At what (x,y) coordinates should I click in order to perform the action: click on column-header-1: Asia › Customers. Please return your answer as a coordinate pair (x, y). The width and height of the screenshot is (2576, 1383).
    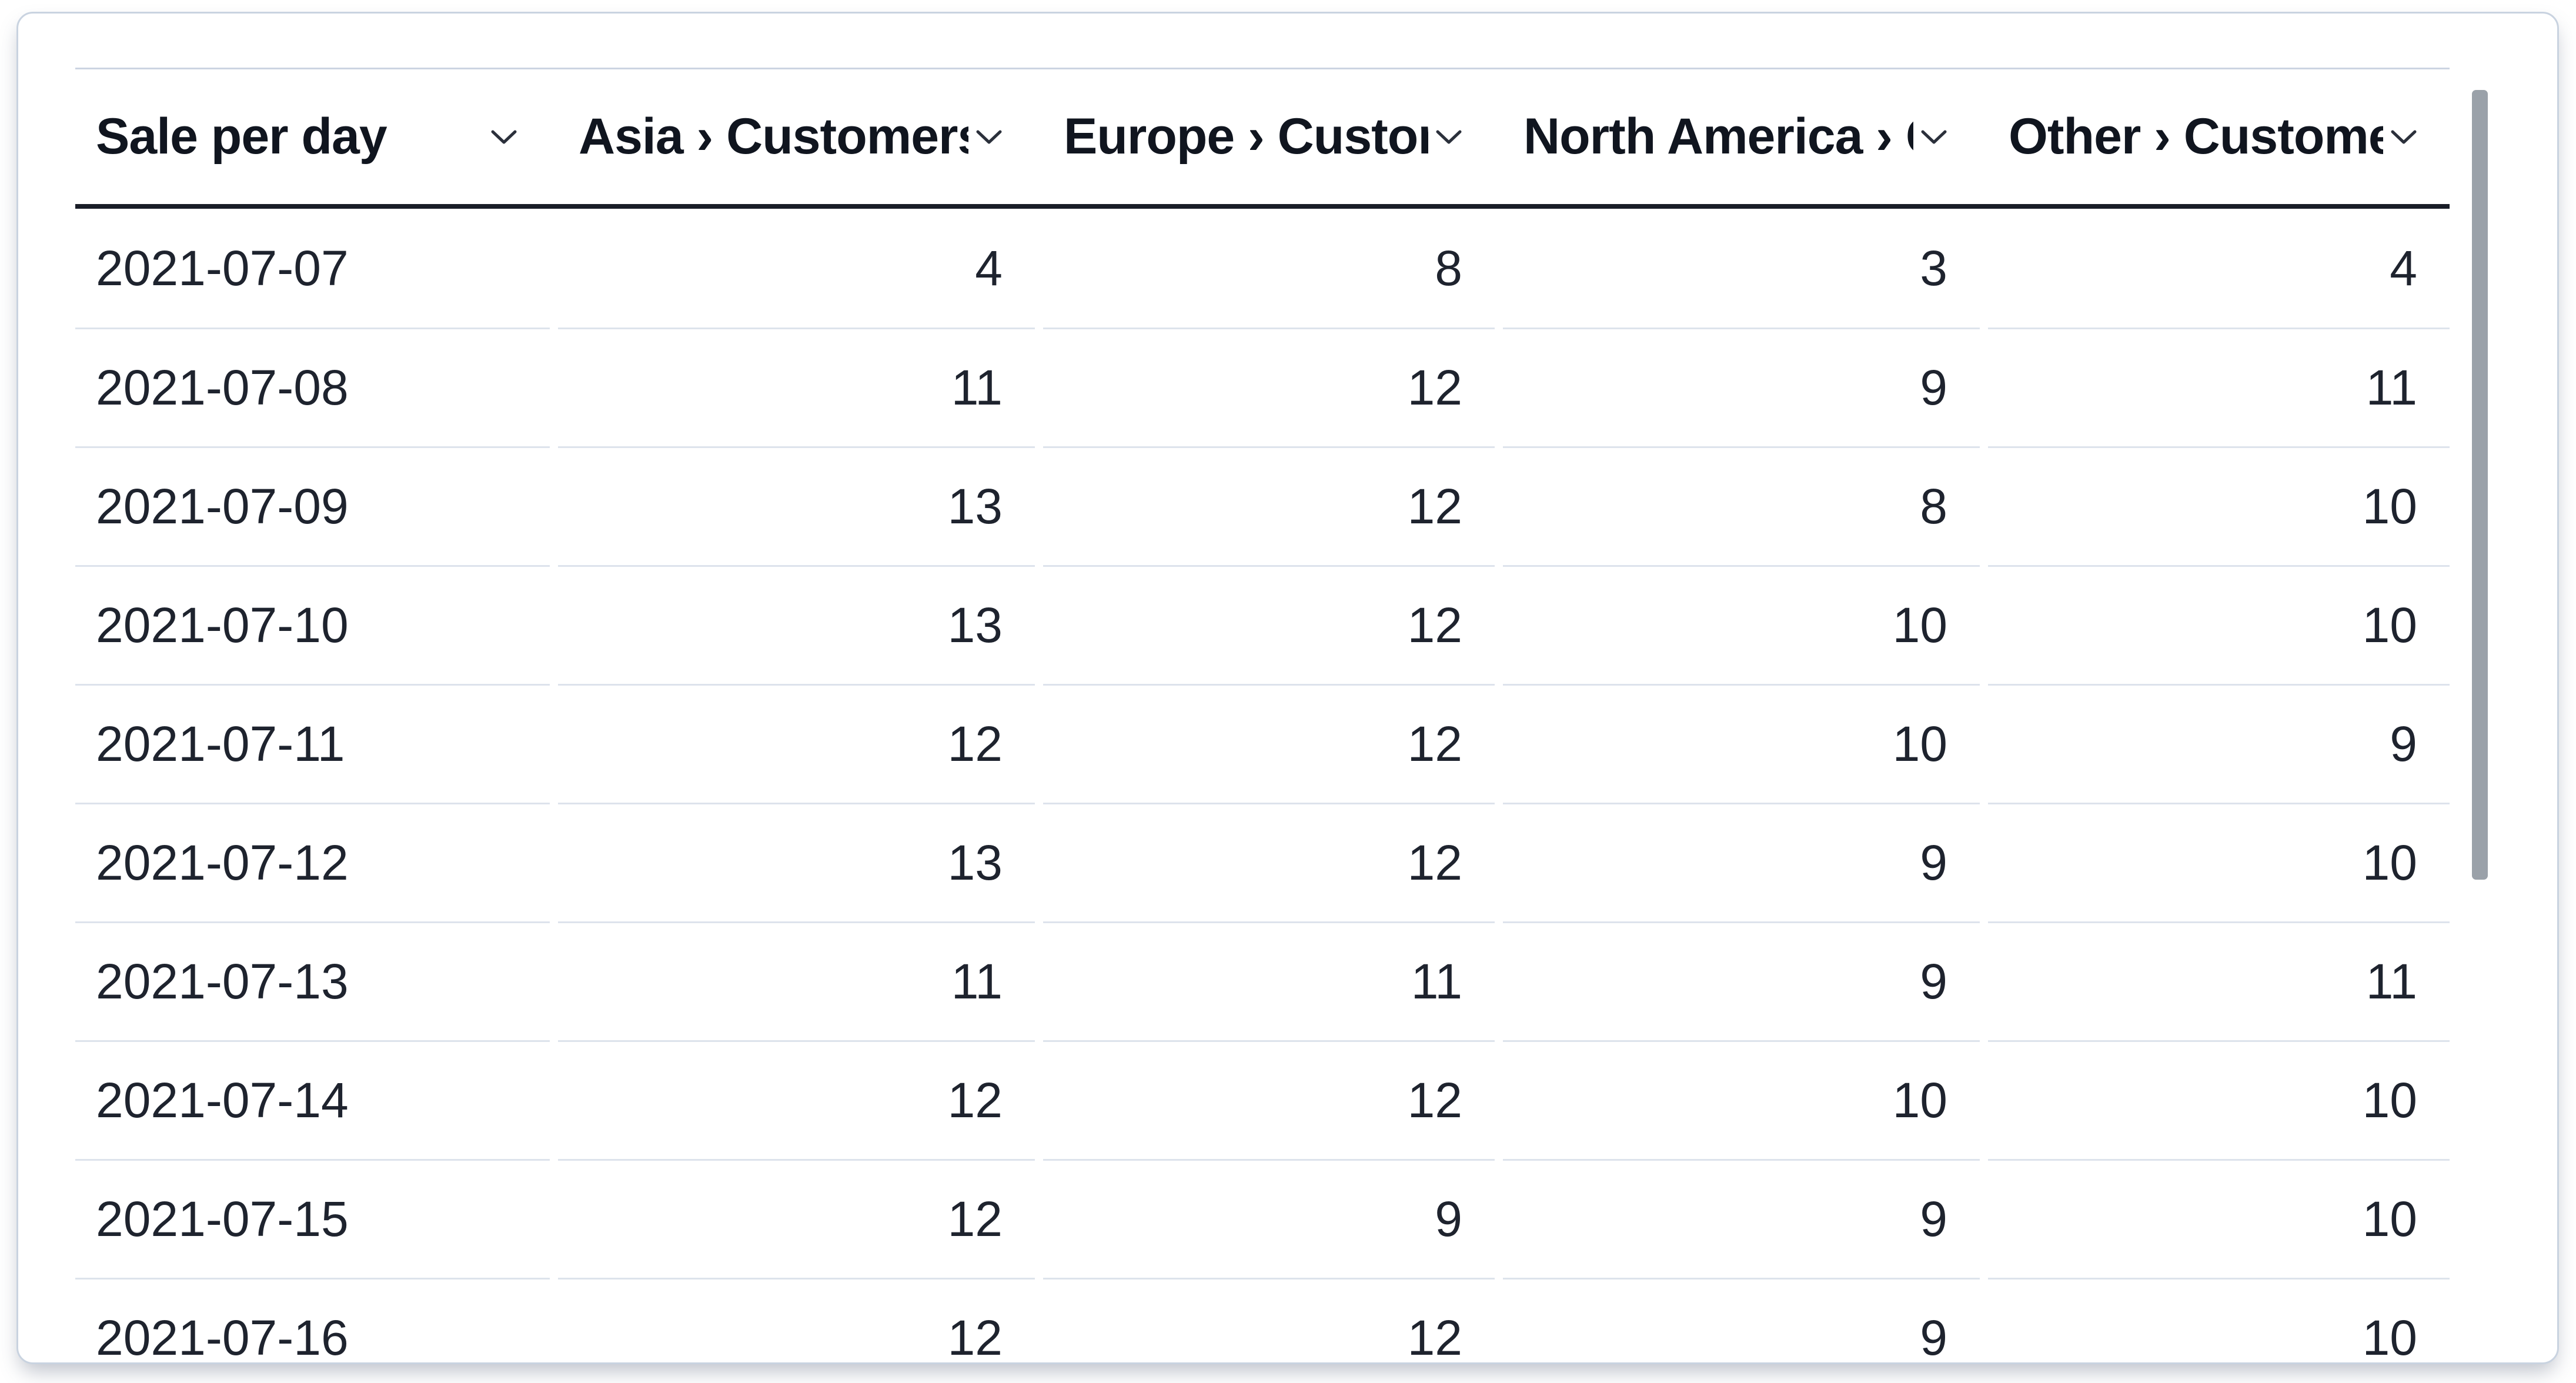
    Looking at the image, I should click on (796, 136).